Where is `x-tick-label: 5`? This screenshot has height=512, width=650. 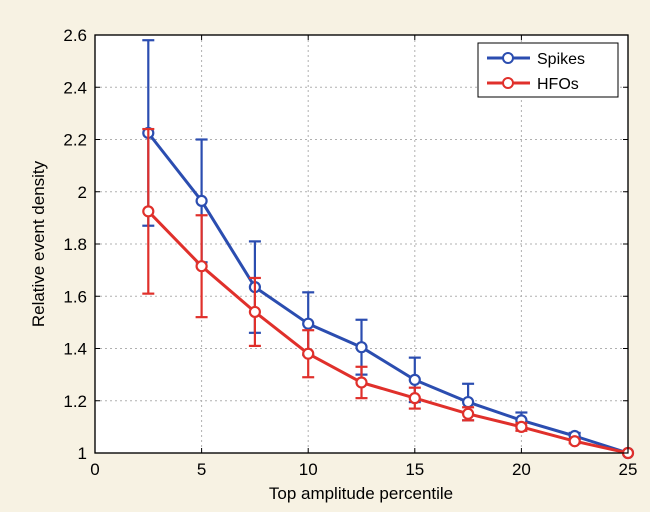
x-tick-label: 5 is located at coordinates (201, 469).